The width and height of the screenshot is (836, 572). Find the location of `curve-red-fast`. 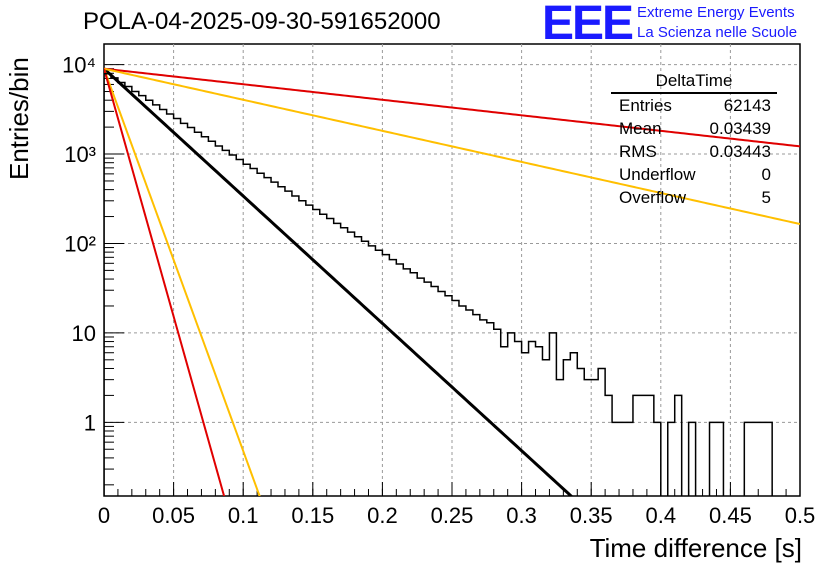

curve-red-fast is located at coordinates (165, 282).